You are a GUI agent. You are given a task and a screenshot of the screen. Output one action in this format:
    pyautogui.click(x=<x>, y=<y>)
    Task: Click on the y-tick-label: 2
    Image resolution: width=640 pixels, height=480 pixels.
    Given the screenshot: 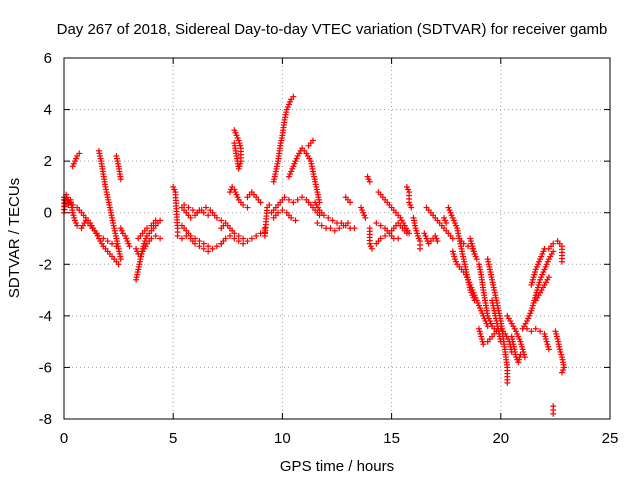 What is the action you would take?
    pyautogui.click(x=48, y=161)
    